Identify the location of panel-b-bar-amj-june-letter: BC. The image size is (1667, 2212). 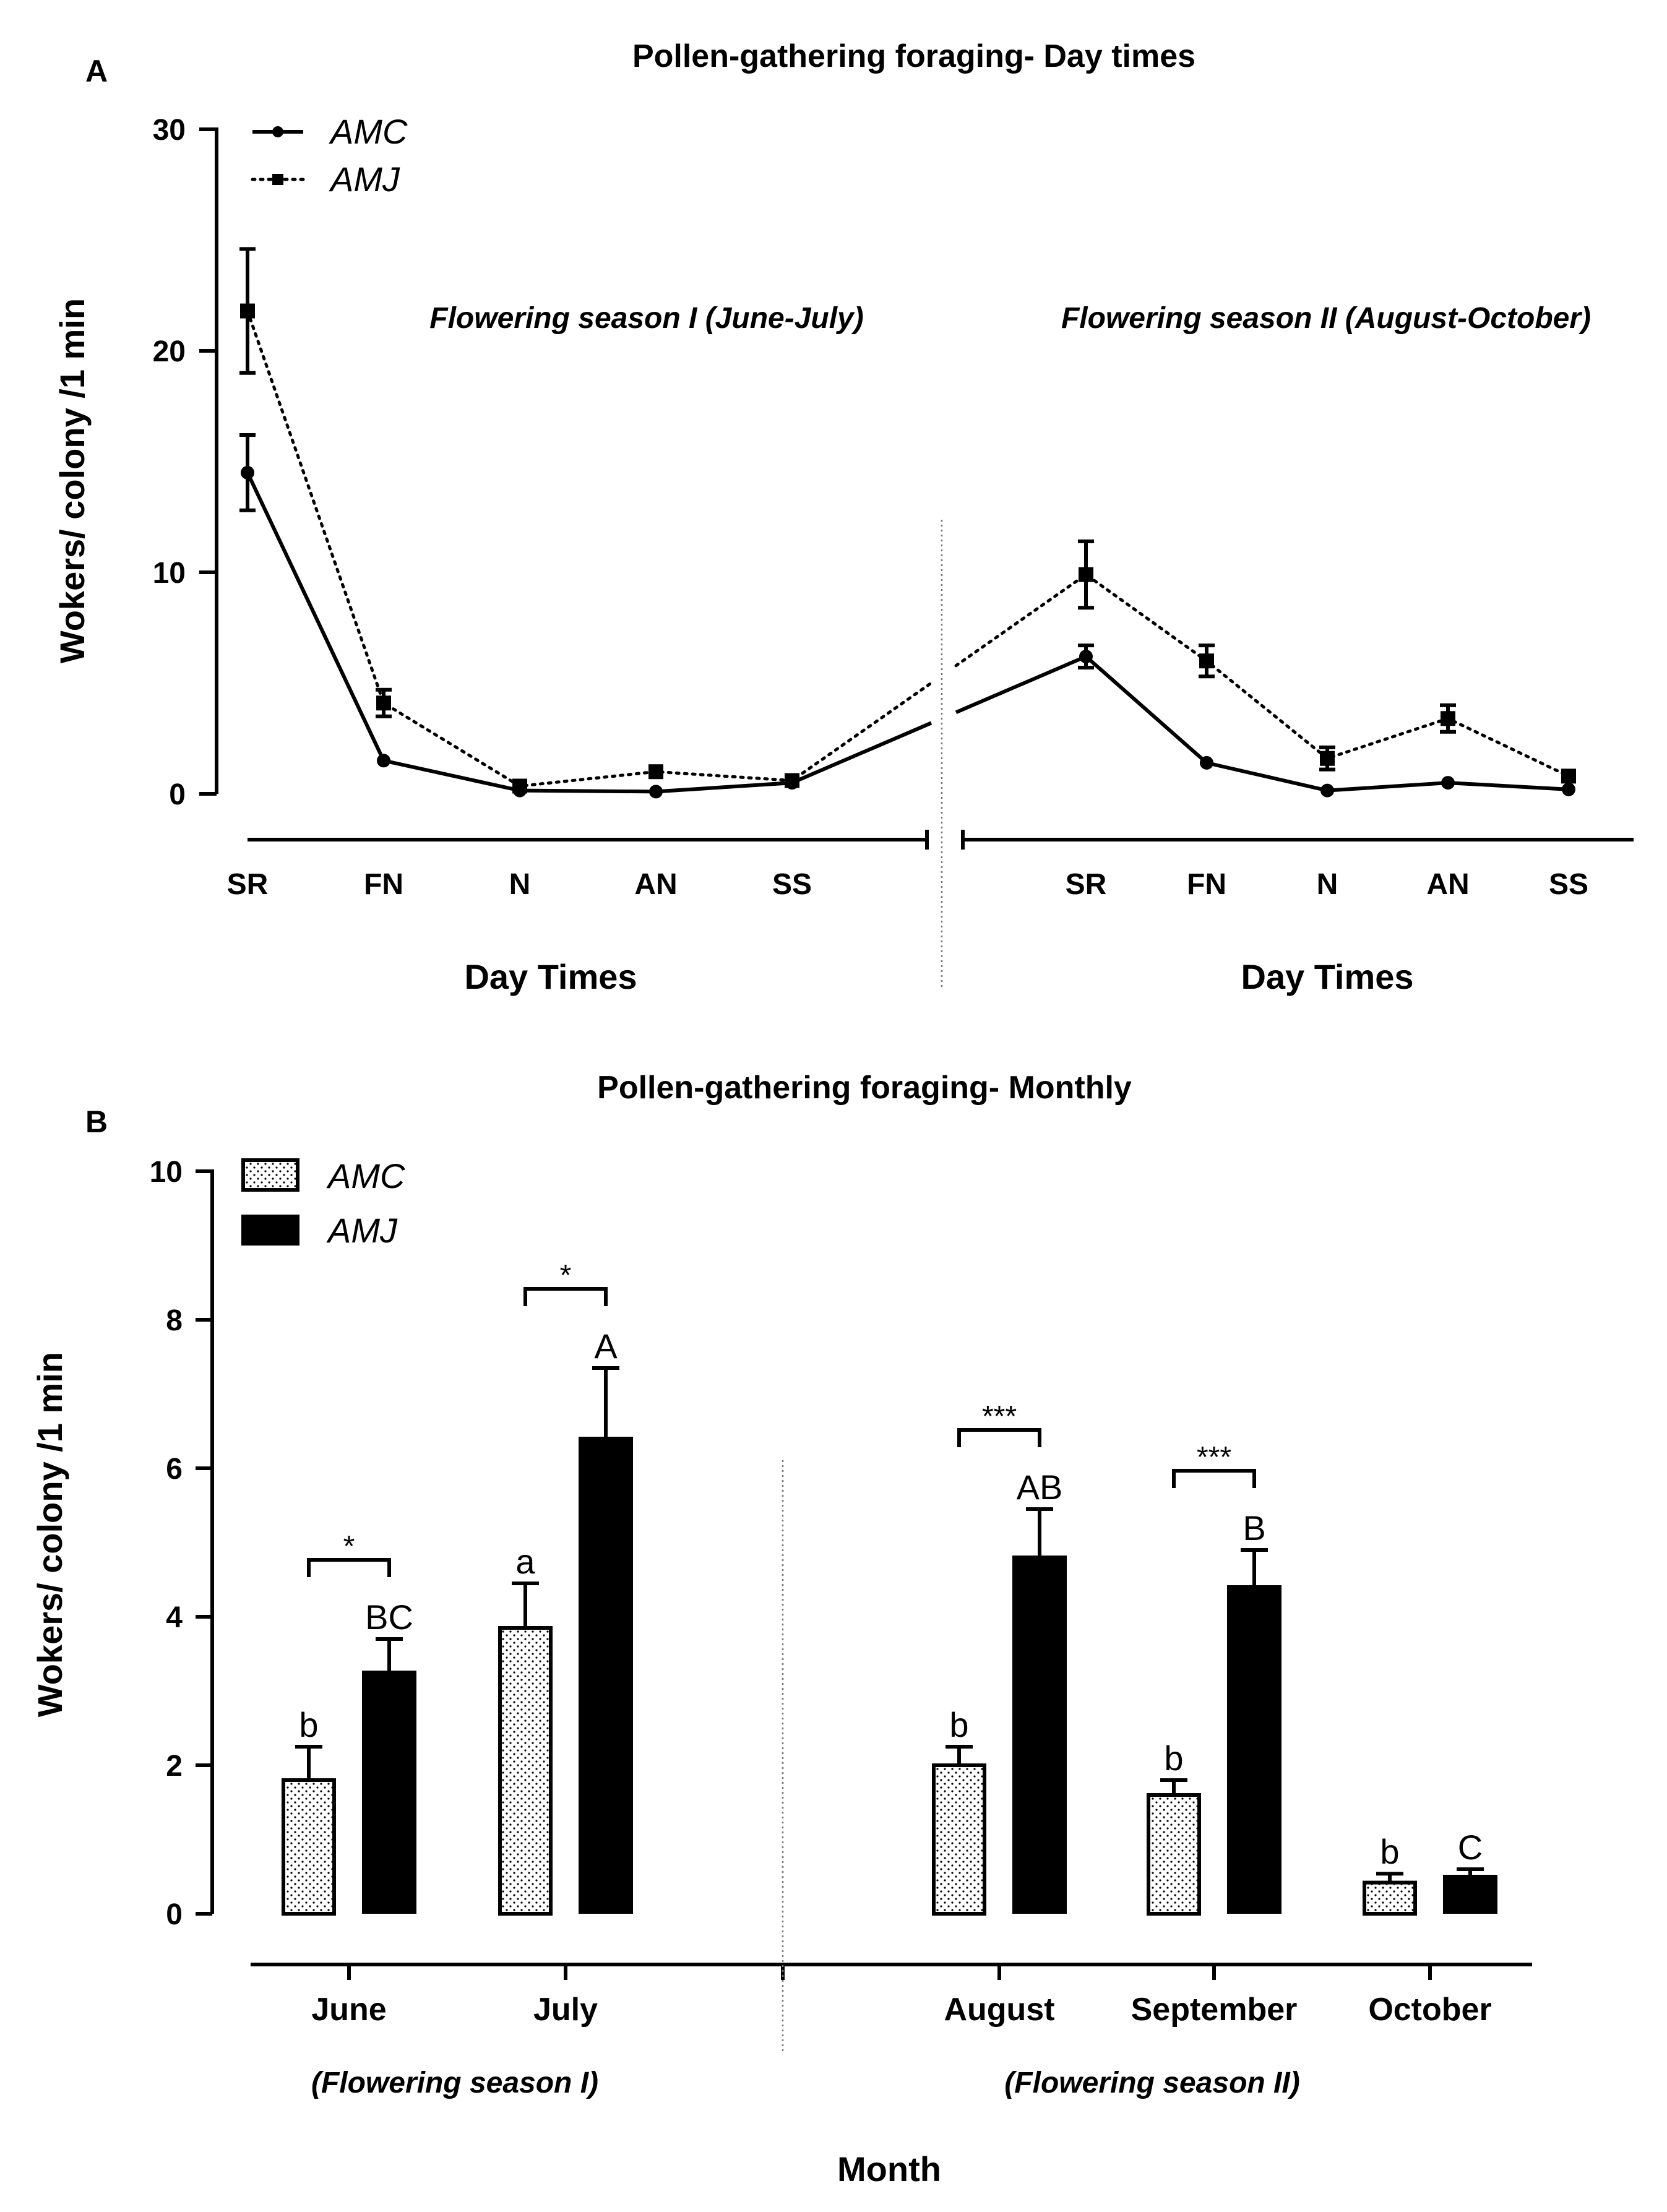
(389, 1617).